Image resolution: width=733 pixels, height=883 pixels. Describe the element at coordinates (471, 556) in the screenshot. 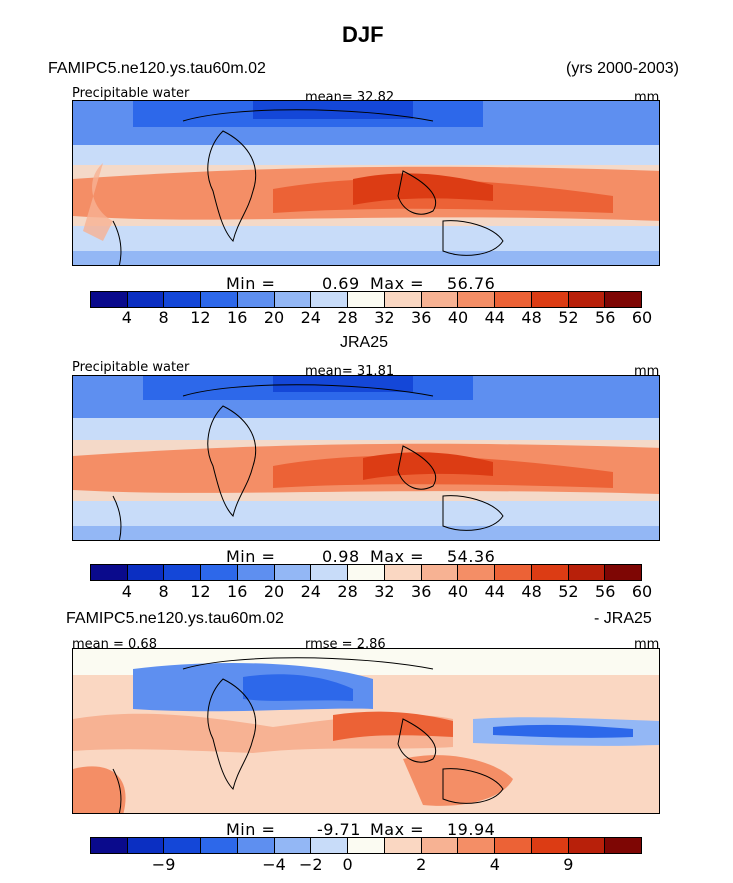

I see `panel2-max-value: 54.36` at that location.